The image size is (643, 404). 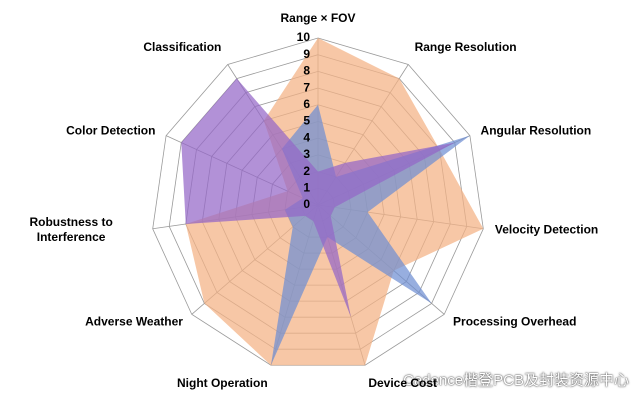 What do you see at coordinates (304, 37) in the screenshot?
I see `tick-label: 10` at bounding box center [304, 37].